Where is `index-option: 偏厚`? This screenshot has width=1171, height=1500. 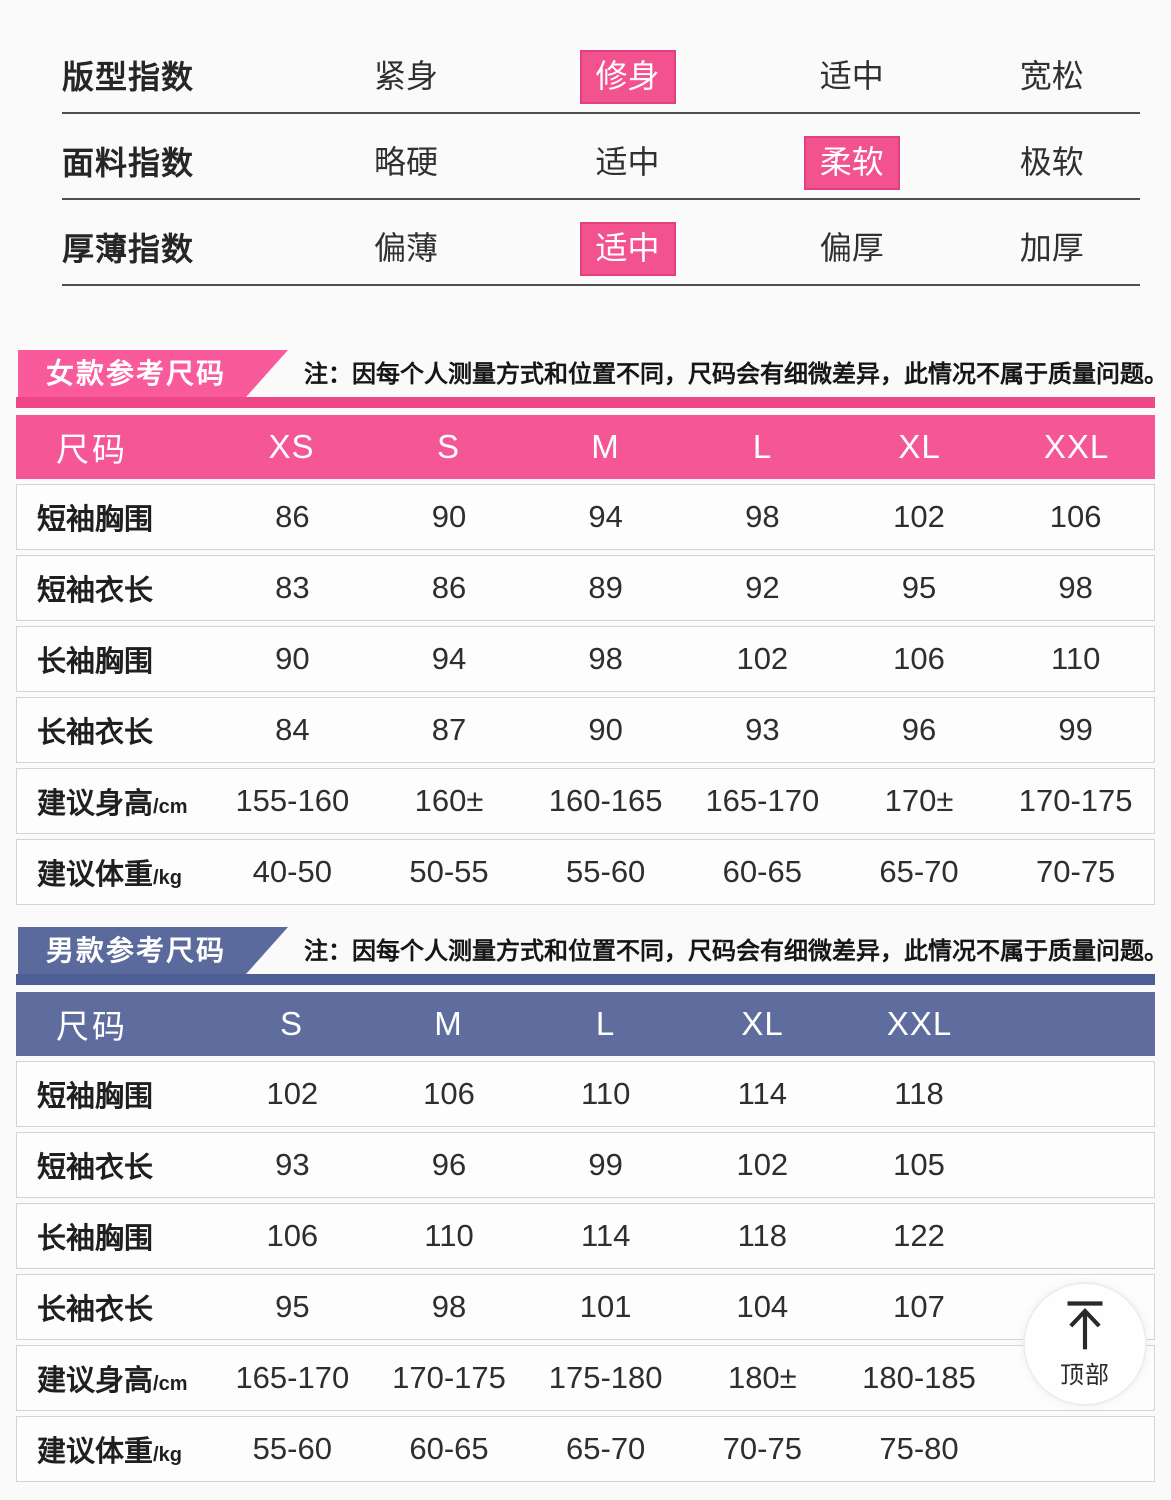
index-option: 偏厚 is located at coordinates (851, 248).